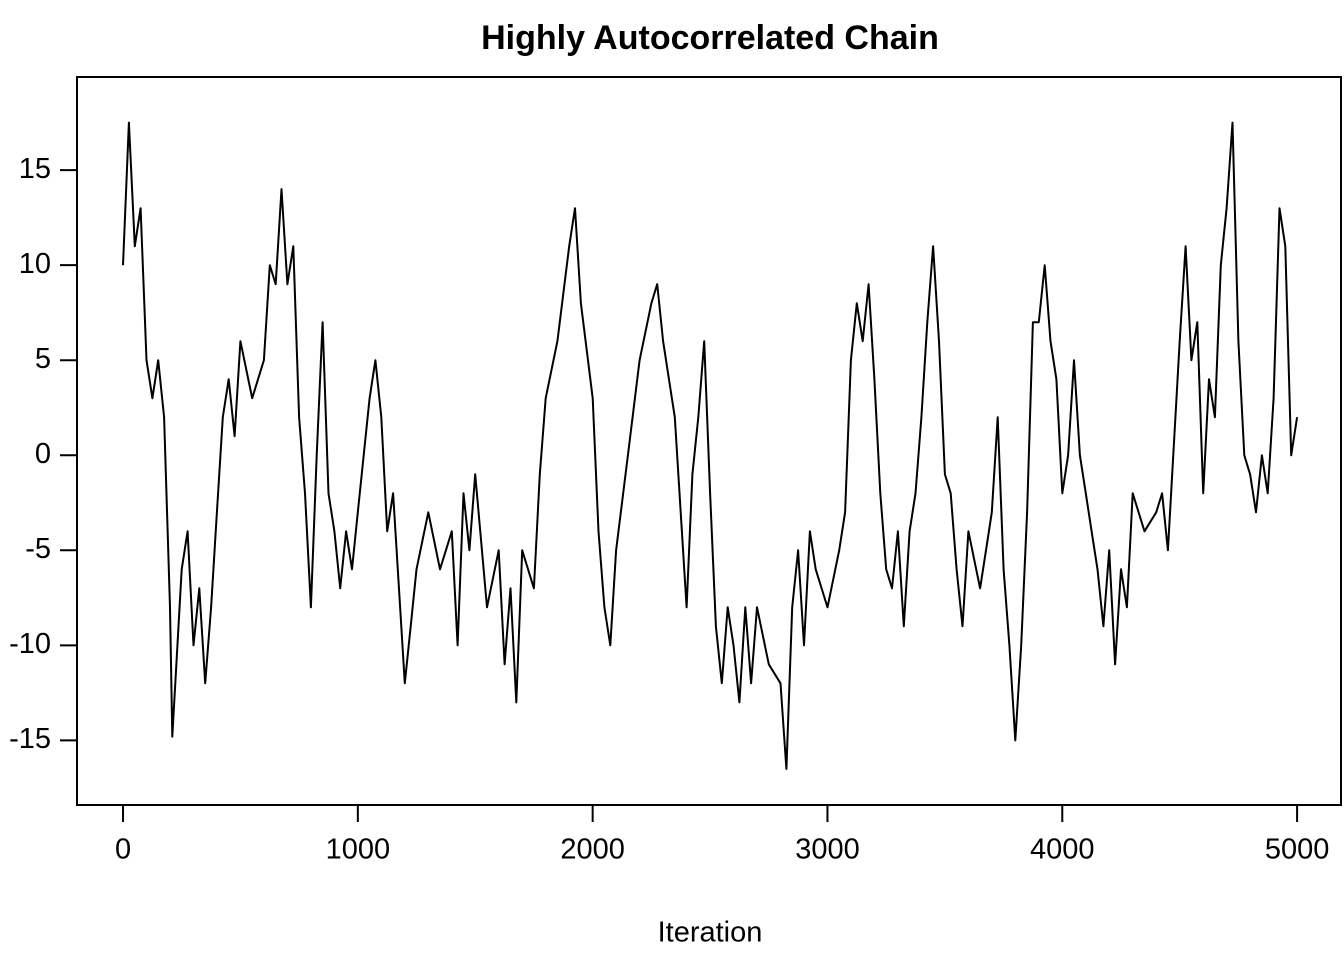  I want to click on x-tick-label: 2000, so click(592, 850).